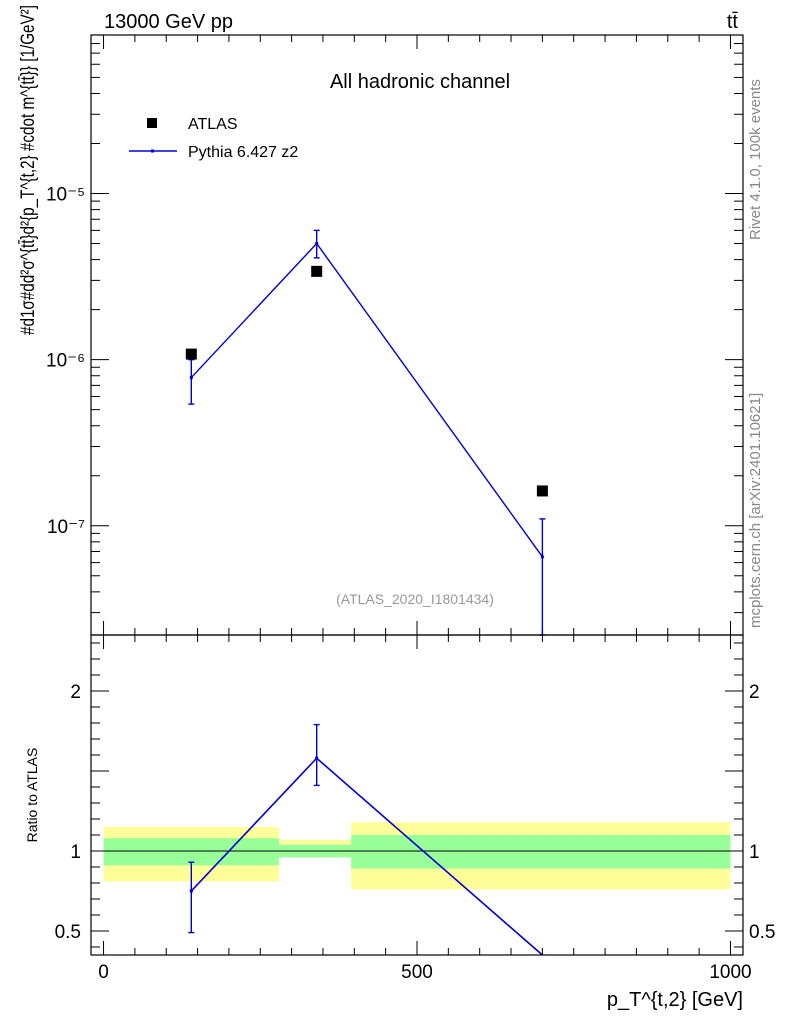 The width and height of the screenshot is (786, 1024). What do you see at coordinates (103, 972) in the screenshot?
I see `x-tick-label: 0` at bounding box center [103, 972].